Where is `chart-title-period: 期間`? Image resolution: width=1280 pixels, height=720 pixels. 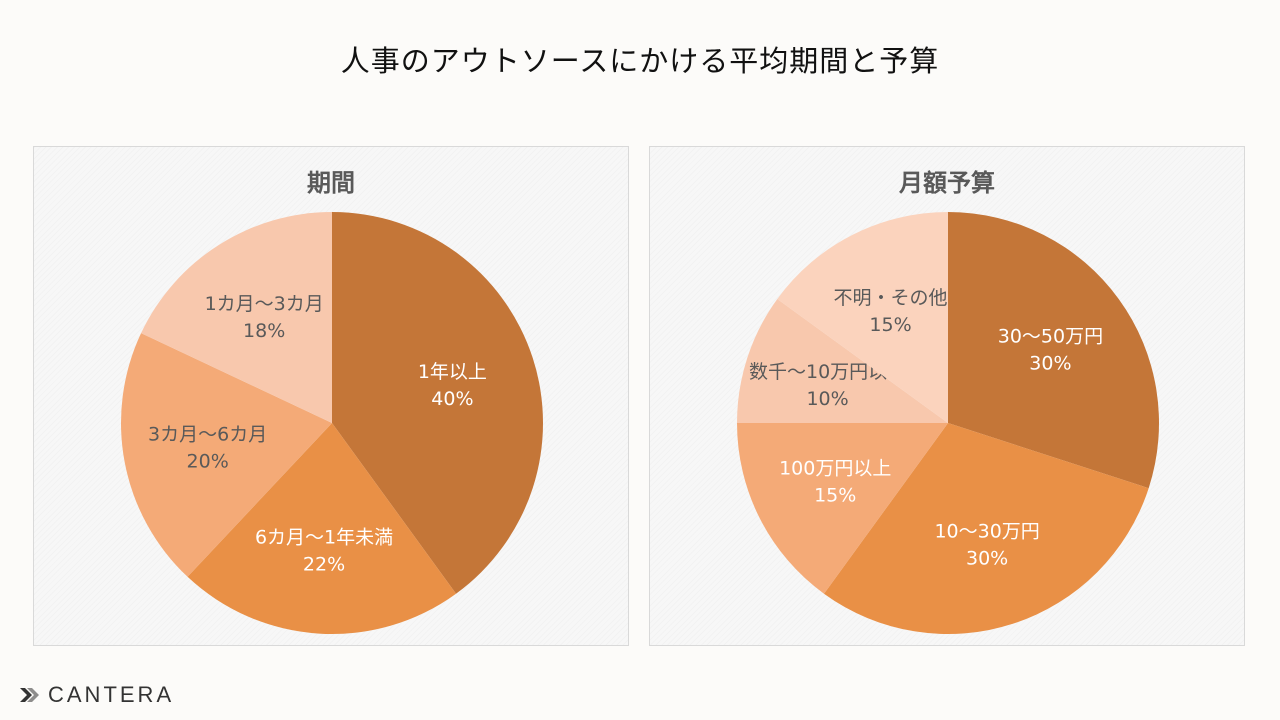
chart-title-period: 期間 is located at coordinates (331, 183).